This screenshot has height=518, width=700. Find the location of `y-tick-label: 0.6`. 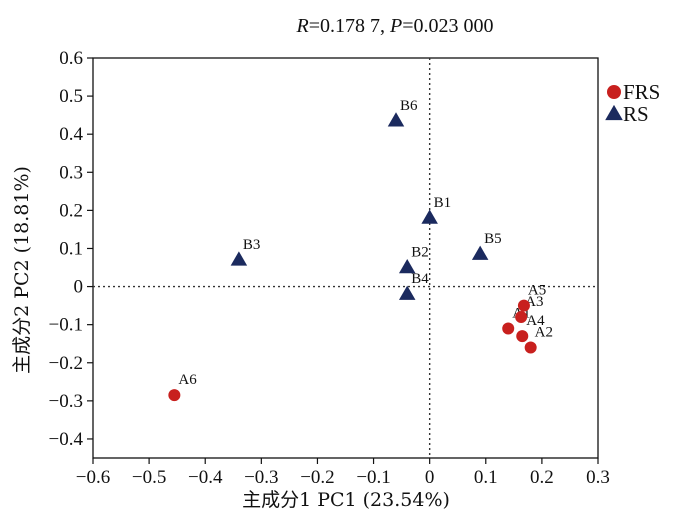

y-tick-label: 0.6 is located at coordinates (71, 58).